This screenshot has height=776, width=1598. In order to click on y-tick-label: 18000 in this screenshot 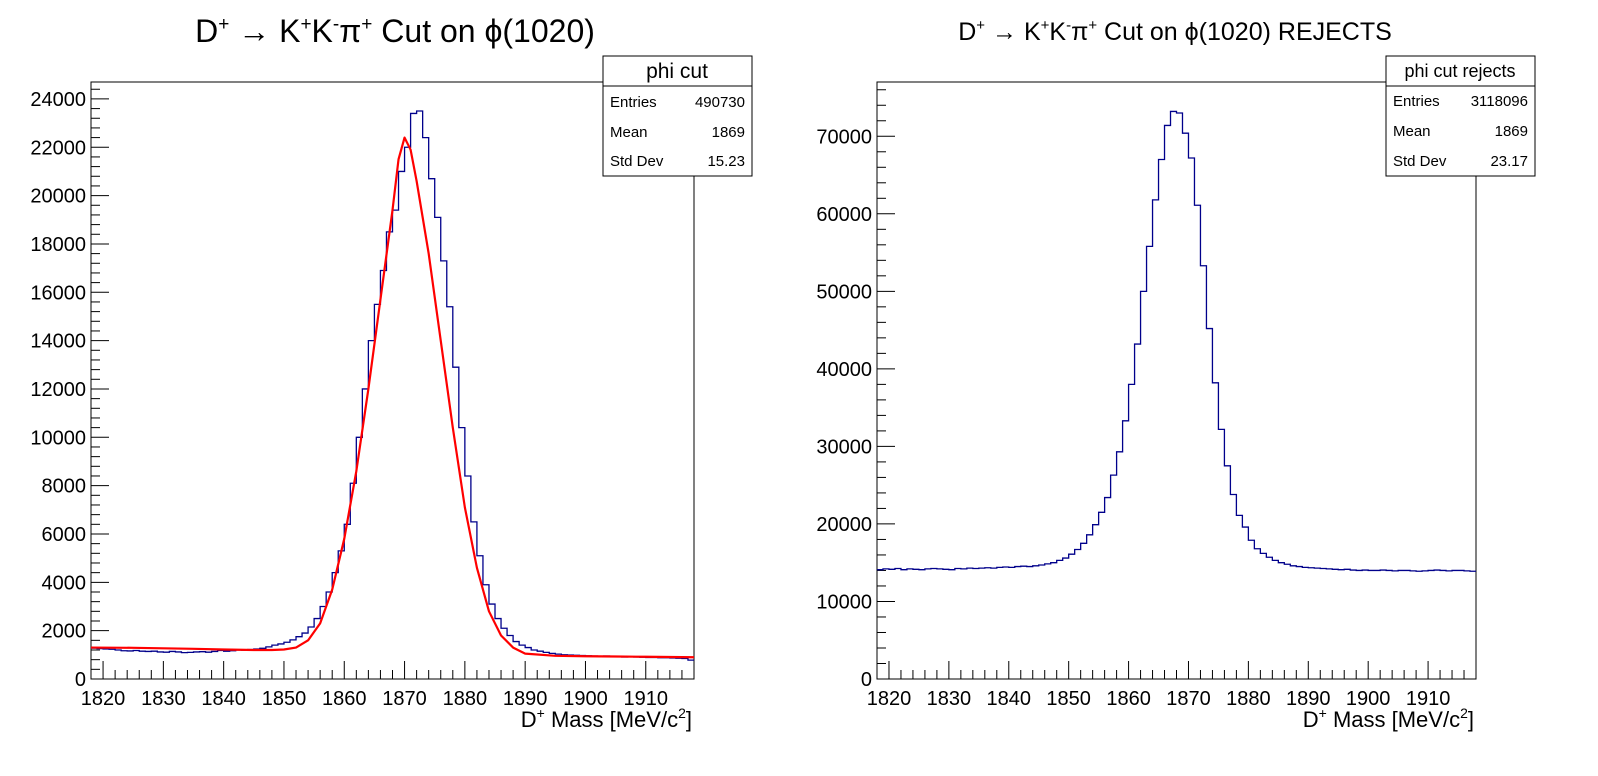, I will do `click(58, 245)`.